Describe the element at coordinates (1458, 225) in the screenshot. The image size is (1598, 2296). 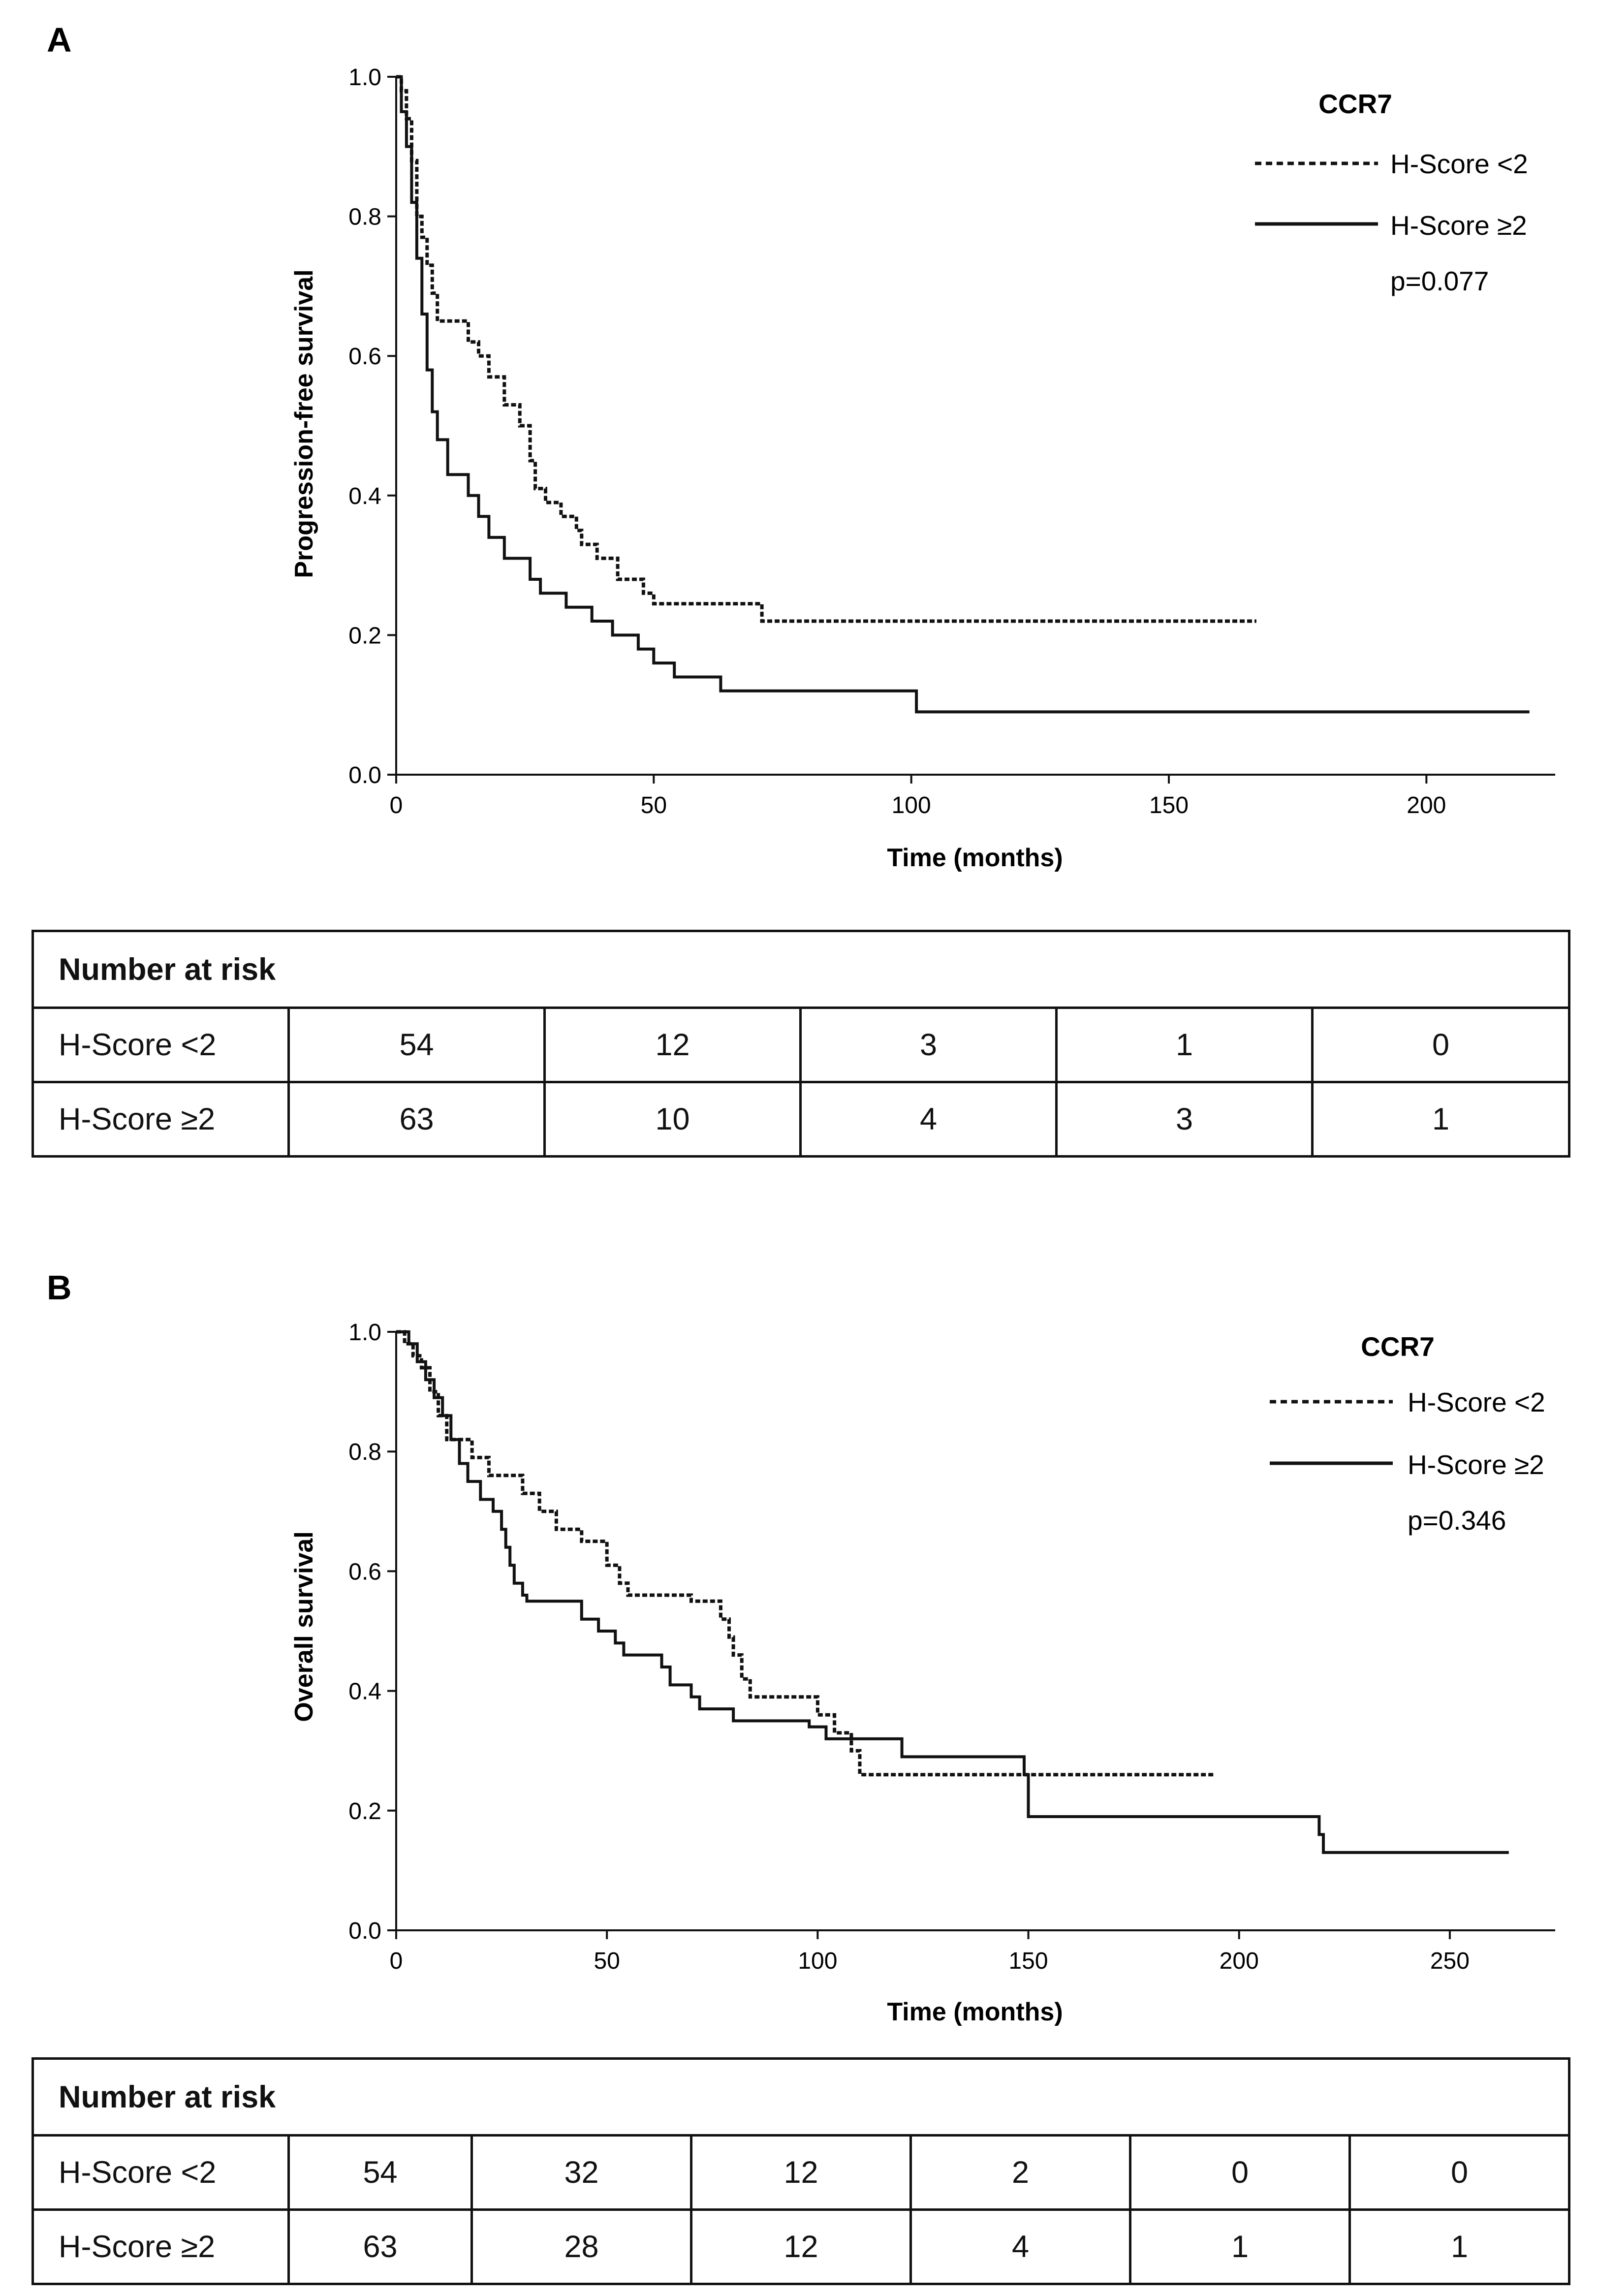
I see `panel-a-legend-label-ge2: H-Score ≥2` at that location.